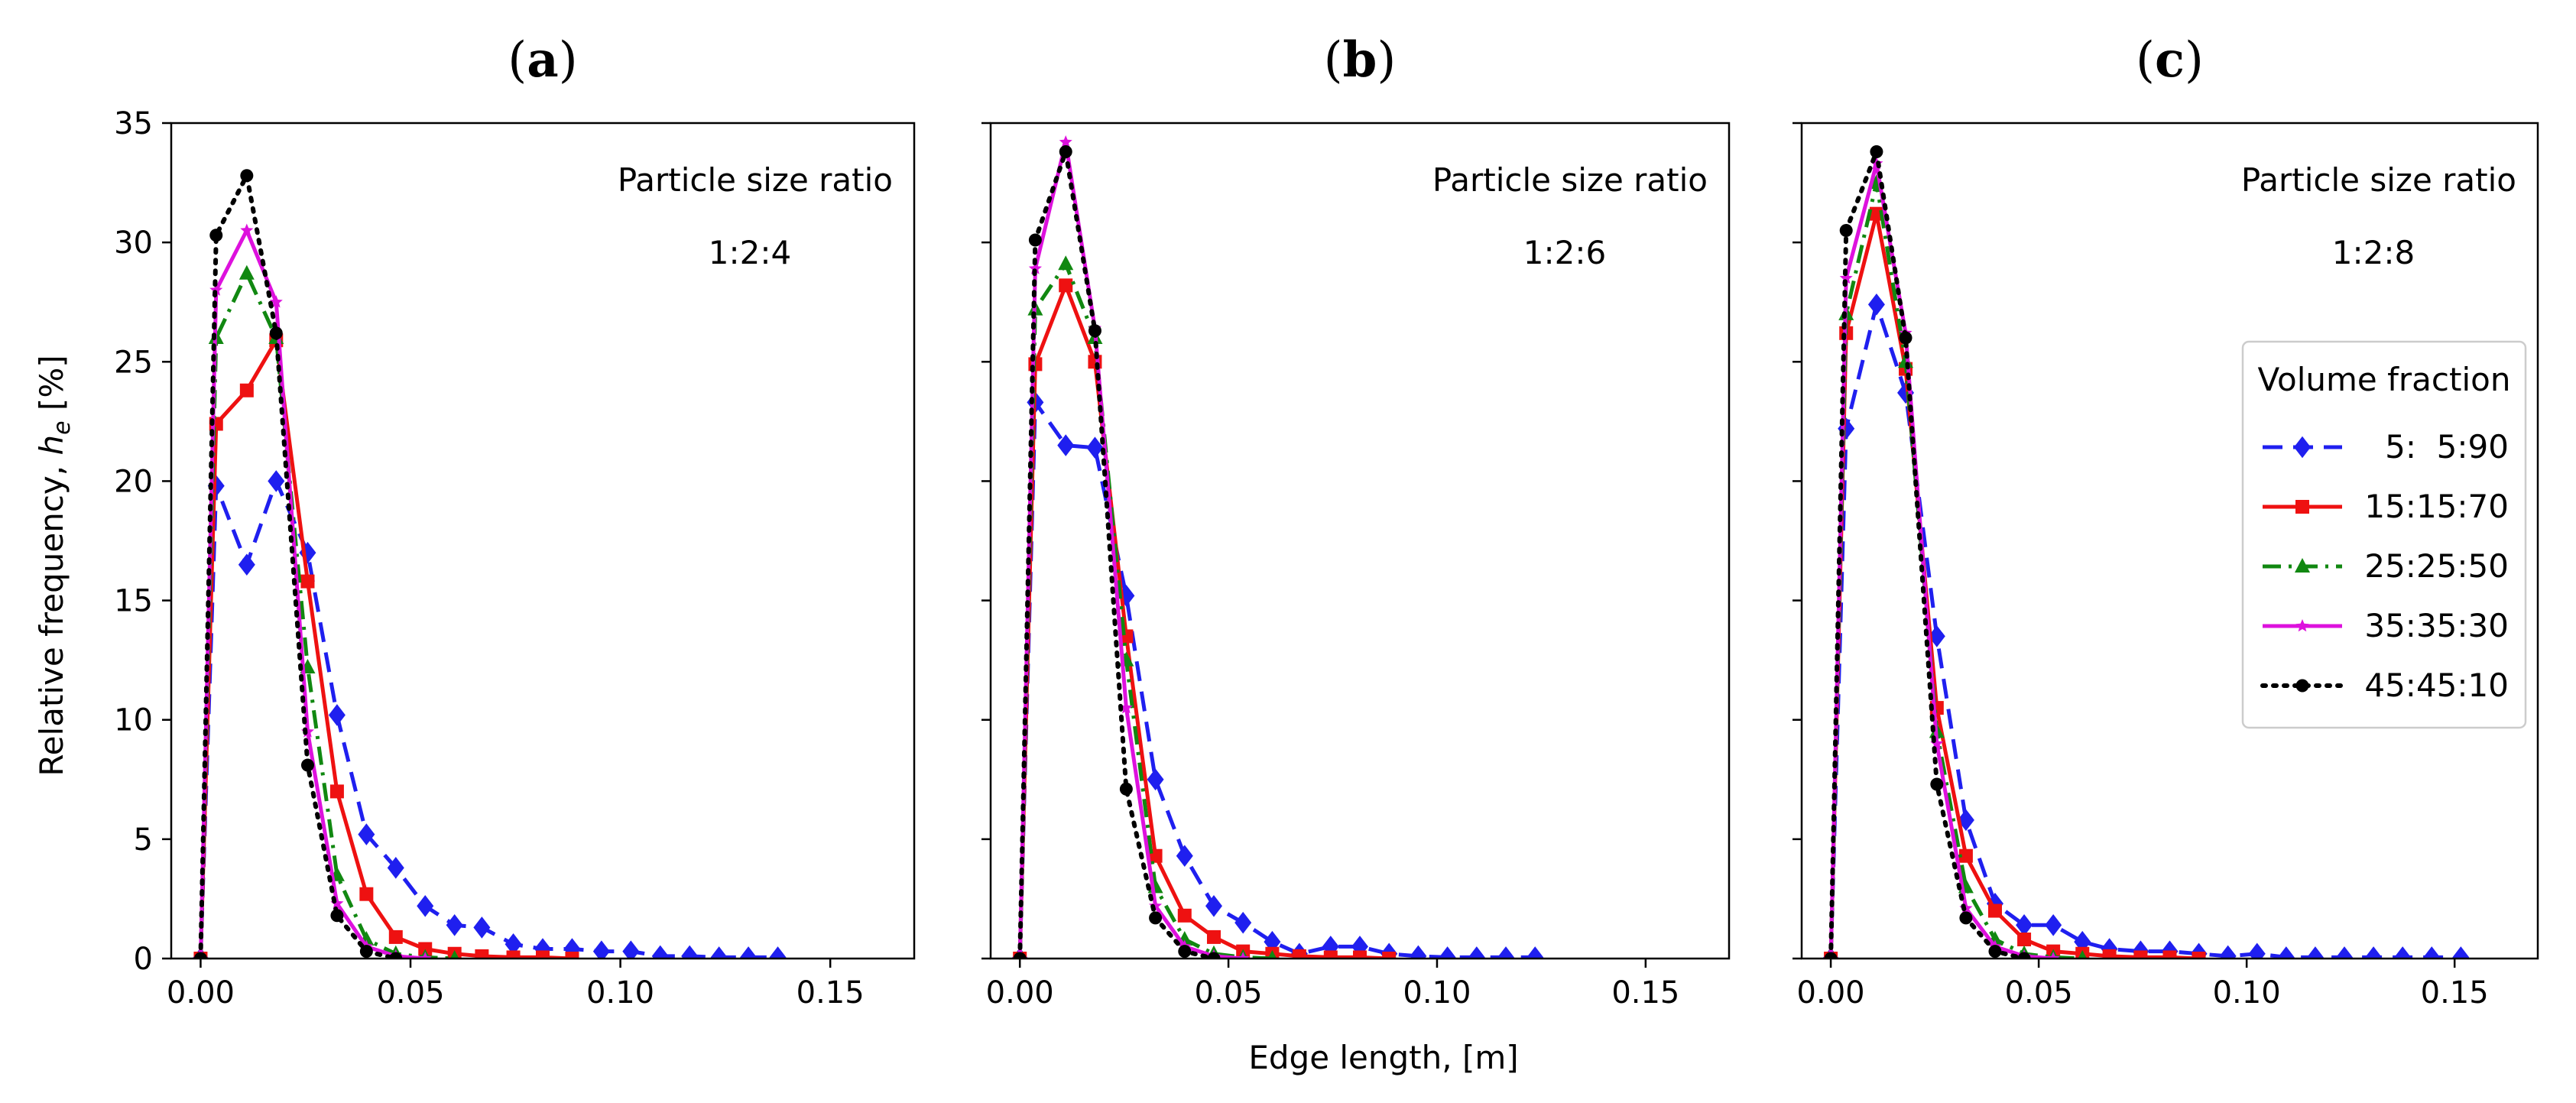  What do you see at coordinates (133, 720) in the screenshot?
I see `y-tick-label: 10` at bounding box center [133, 720].